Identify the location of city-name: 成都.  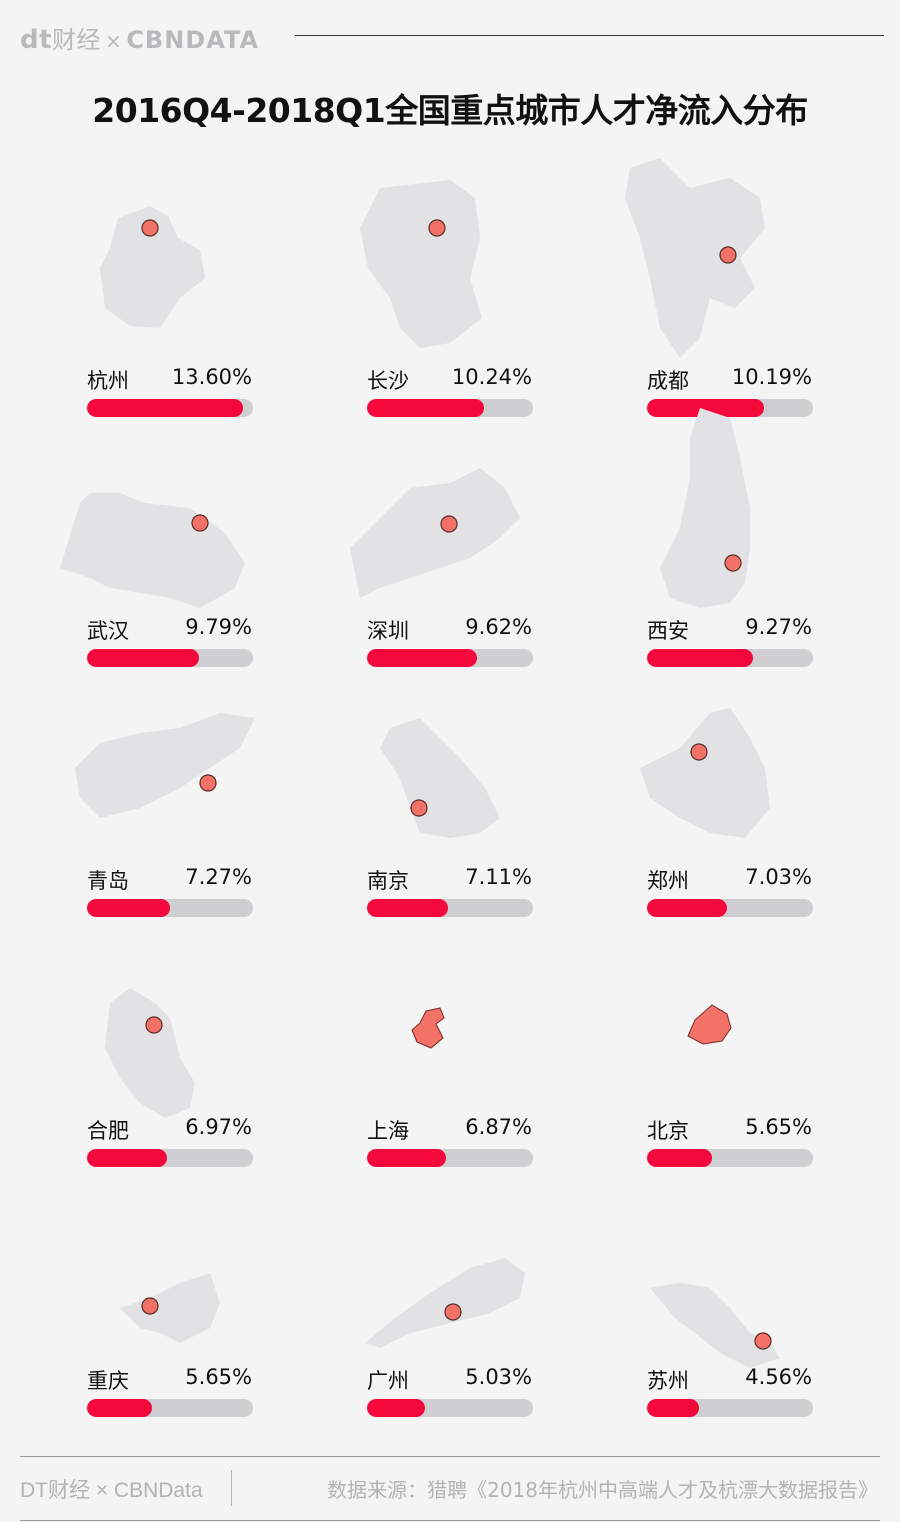
(668, 381).